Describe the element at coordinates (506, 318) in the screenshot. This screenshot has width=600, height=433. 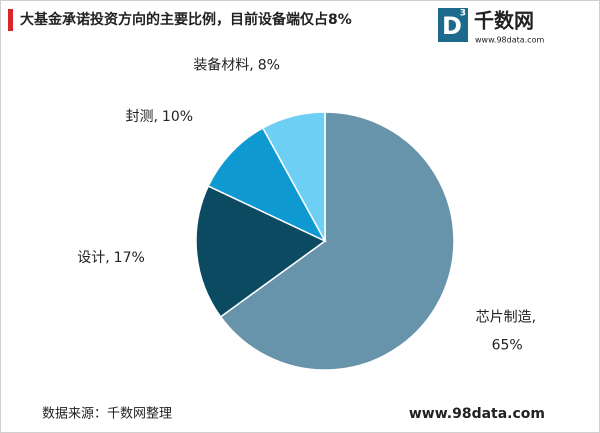
I see `data-label-category: 芯片制造,` at that location.